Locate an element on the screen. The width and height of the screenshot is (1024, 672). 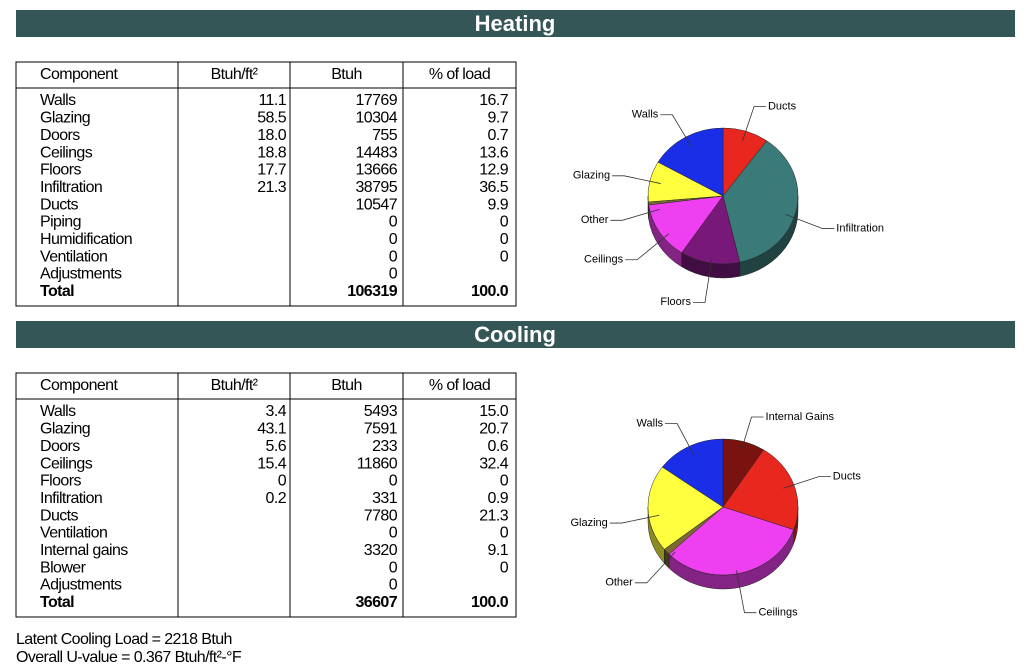
value-cell: 106319 is located at coordinates (372, 291).